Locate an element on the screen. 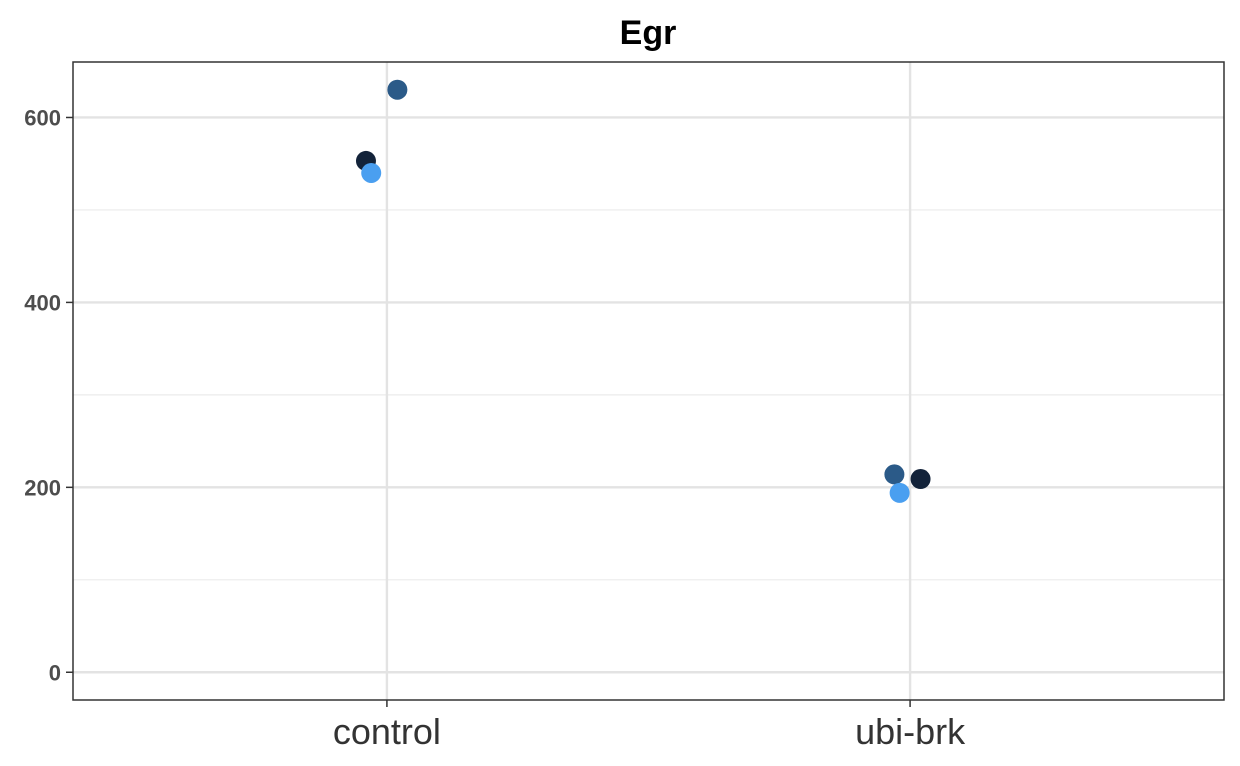 Image resolution: width=1240 pixels, height=766 pixels. x-tick-label-1: ubi-brk is located at coordinates (910, 731).